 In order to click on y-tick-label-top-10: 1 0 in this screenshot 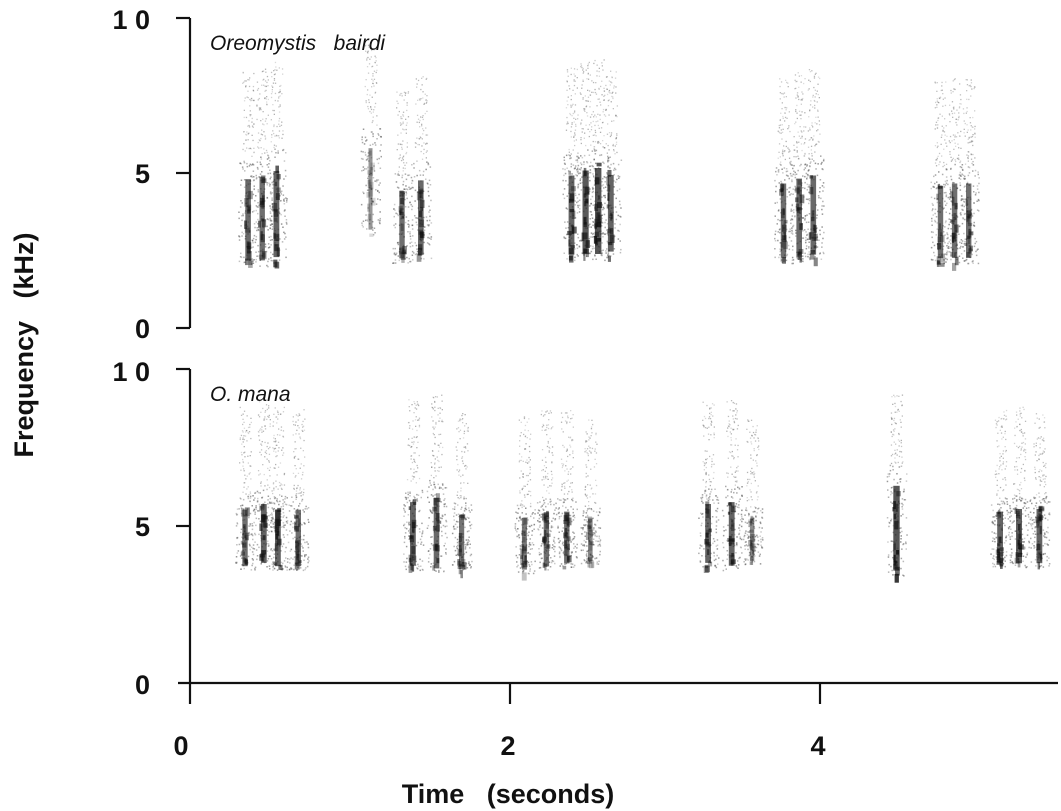, I will do `click(131, 20)`.